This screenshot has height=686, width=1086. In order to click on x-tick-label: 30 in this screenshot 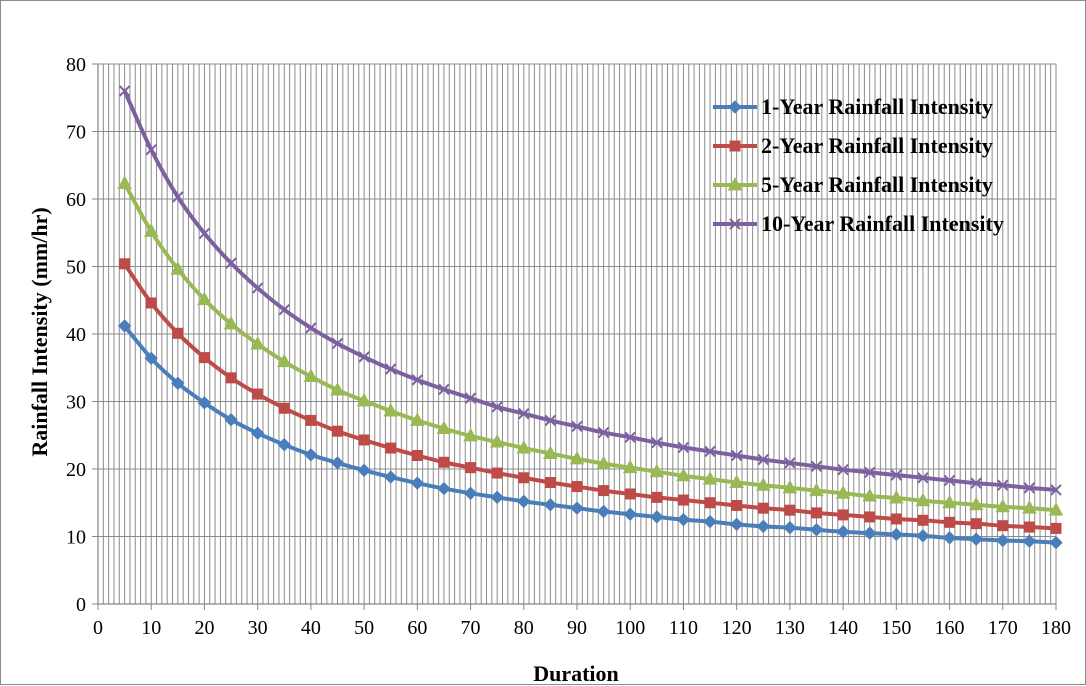, I will do `click(258, 628)`.